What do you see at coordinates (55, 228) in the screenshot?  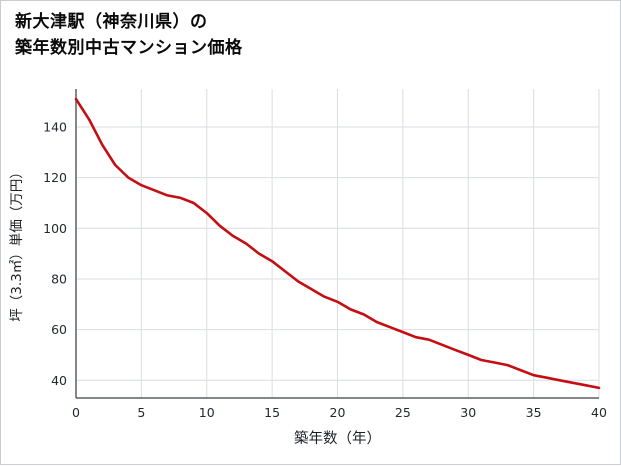 I see `y-tick-label: 100` at bounding box center [55, 228].